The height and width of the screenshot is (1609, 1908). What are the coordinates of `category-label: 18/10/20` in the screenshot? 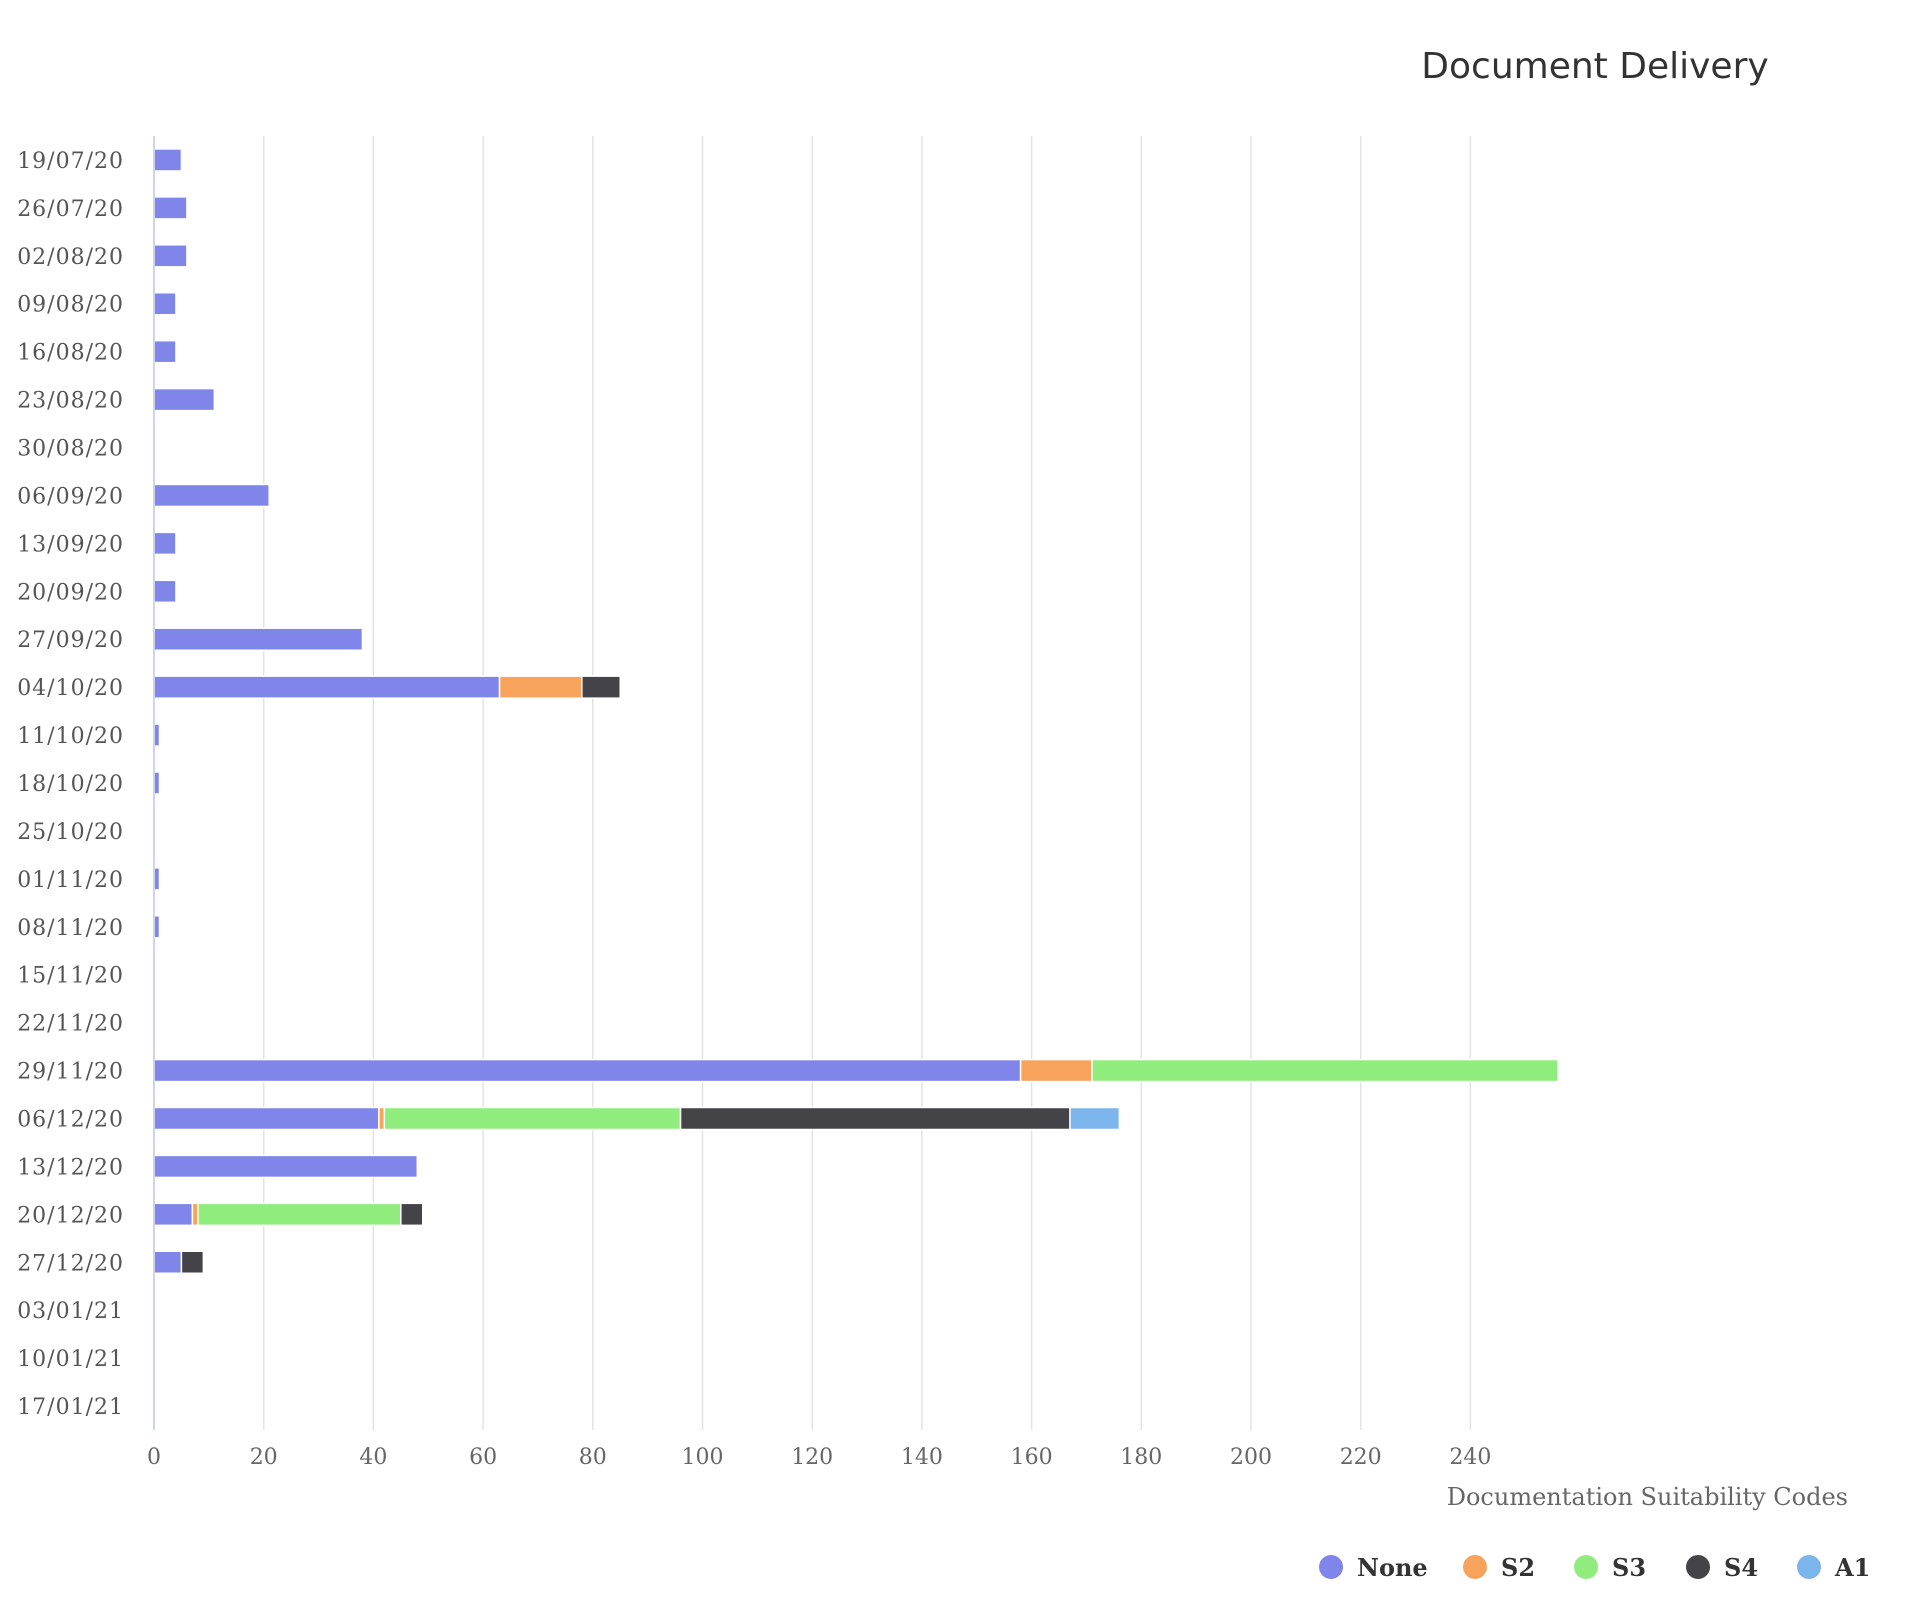 It's located at (70, 784).